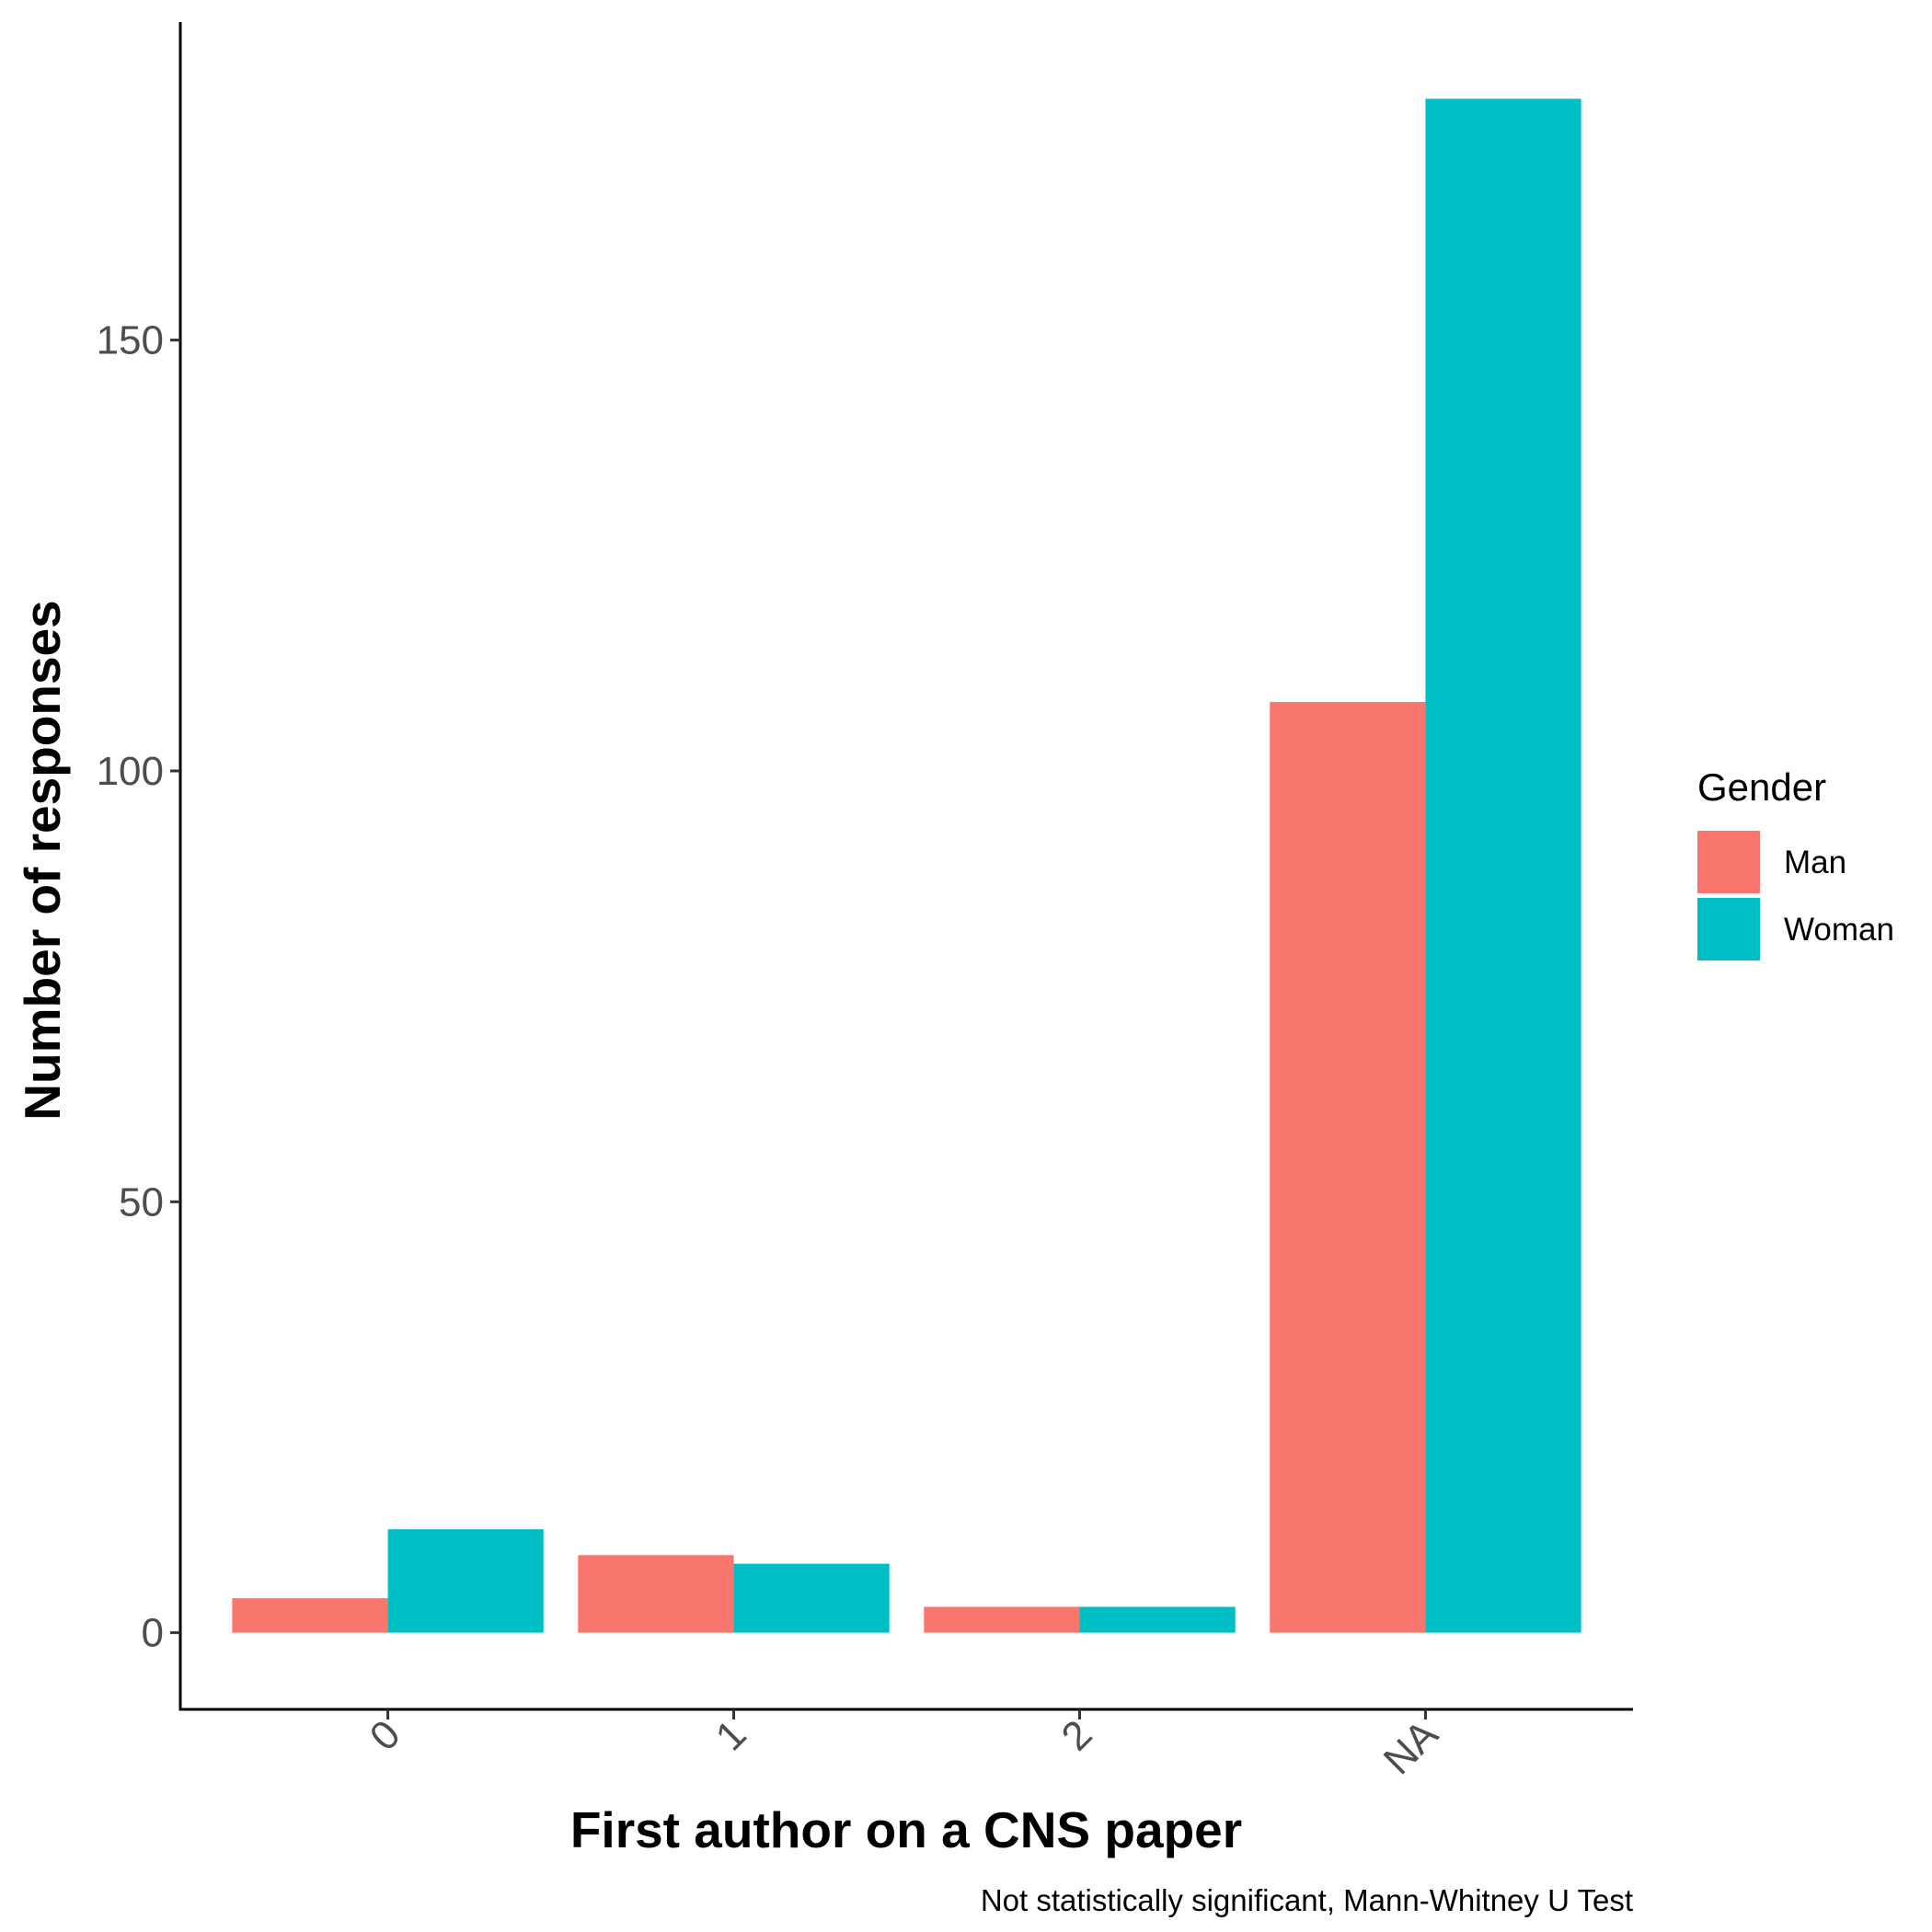 This screenshot has width=1932, height=1932. I want to click on x-tick-label: 2, so click(1077, 1735).